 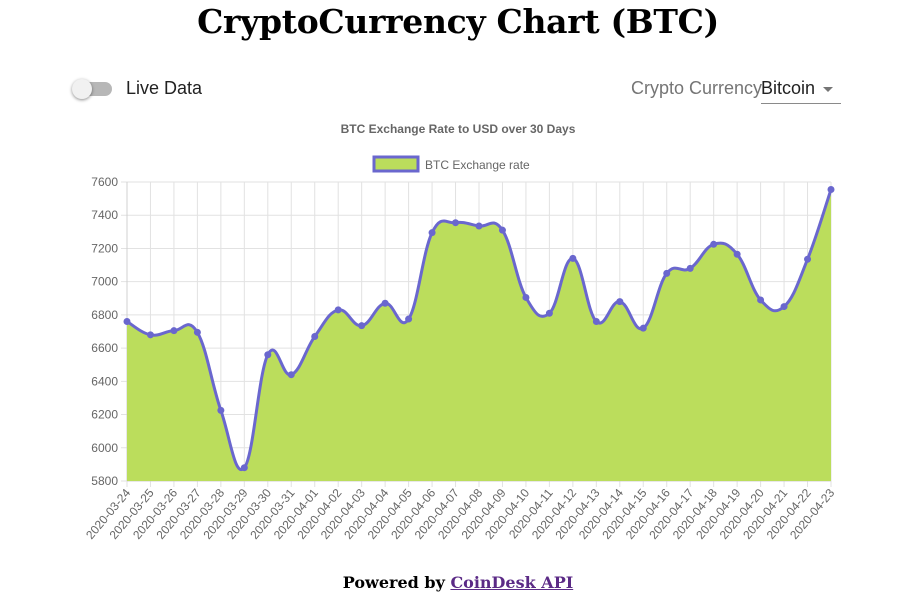 What do you see at coordinates (458, 21) in the screenshot?
I see `page-title: CryptoCurrency Chart (BTC)` at bounding box center [458, 21].